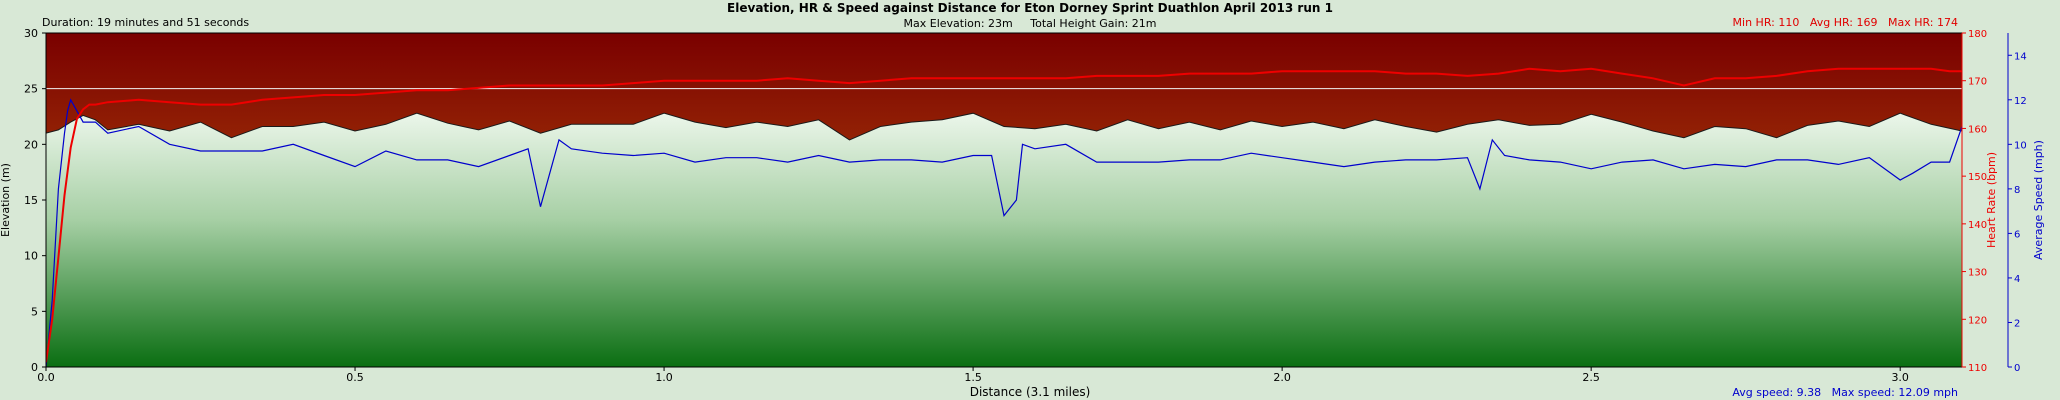  What do you see at coordinates (1977, 320) in the screenshot?
I see `hr-tick-label: 120` at bounding box center [1977, 320].